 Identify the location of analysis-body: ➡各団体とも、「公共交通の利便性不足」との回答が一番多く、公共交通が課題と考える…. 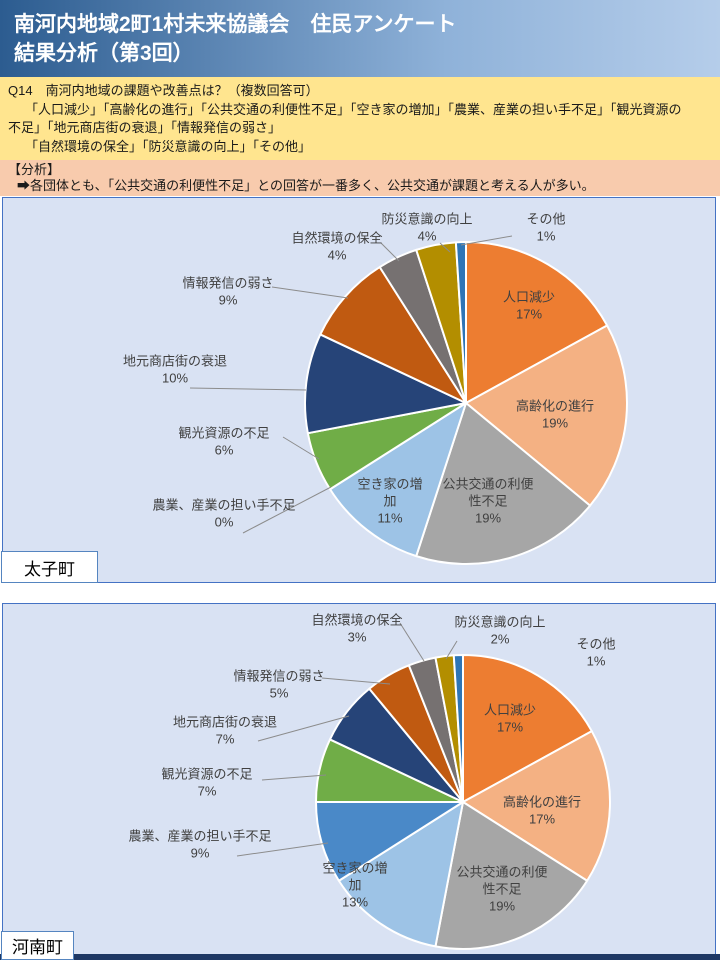
(306, 185).